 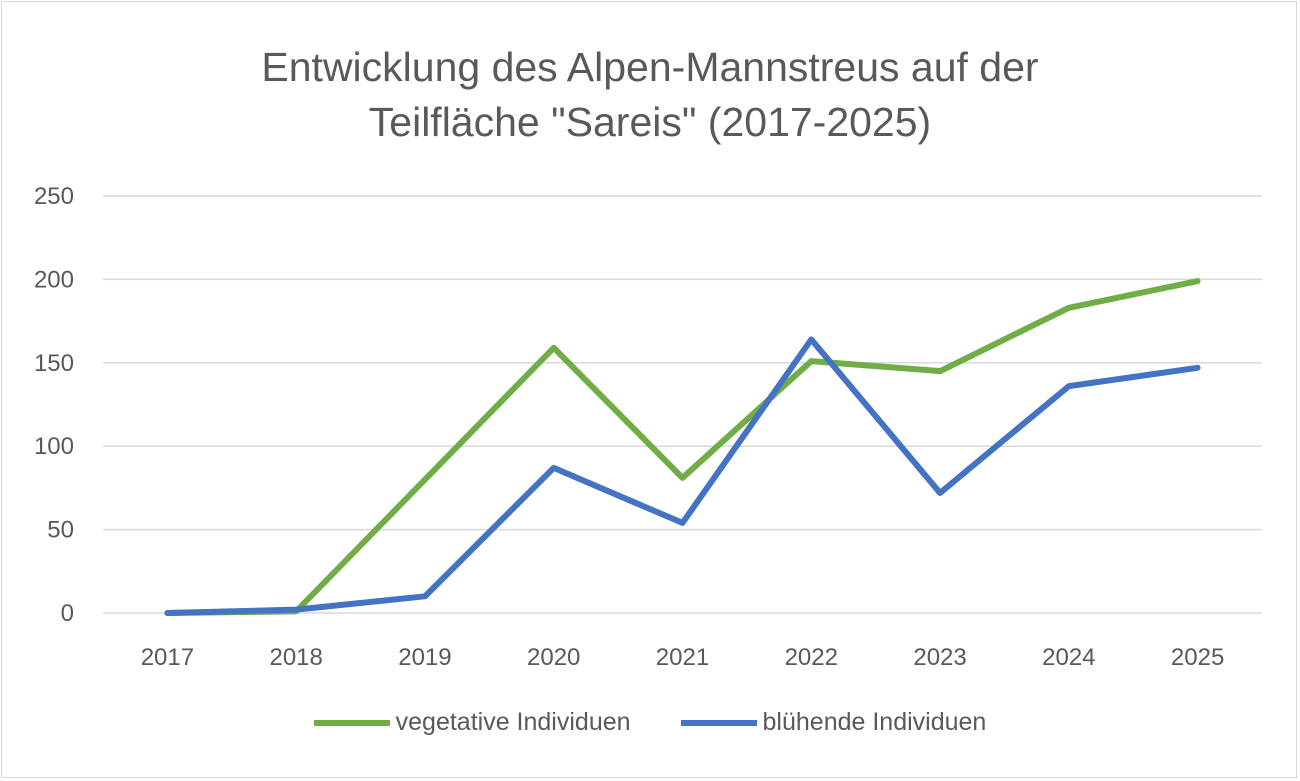 I want to click on x-tick-label: 2017, so click(x=167, y=657).